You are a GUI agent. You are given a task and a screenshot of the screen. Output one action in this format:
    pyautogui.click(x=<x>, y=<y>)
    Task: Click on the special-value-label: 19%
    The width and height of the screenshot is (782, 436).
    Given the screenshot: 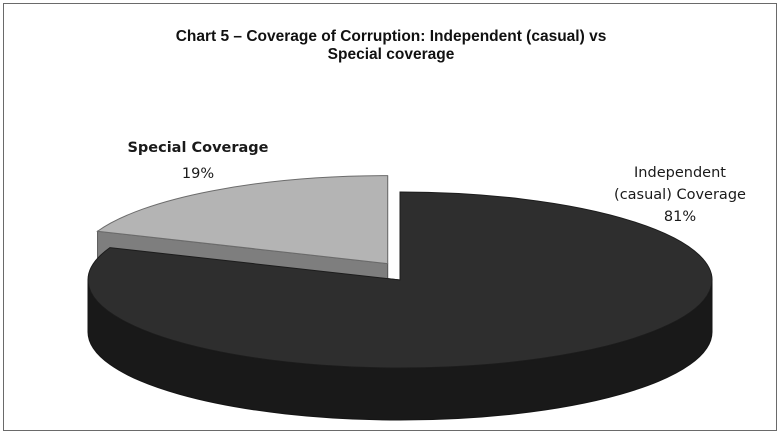 What is the action you would take?
    pyautogui.click(x=198, y=174)
    